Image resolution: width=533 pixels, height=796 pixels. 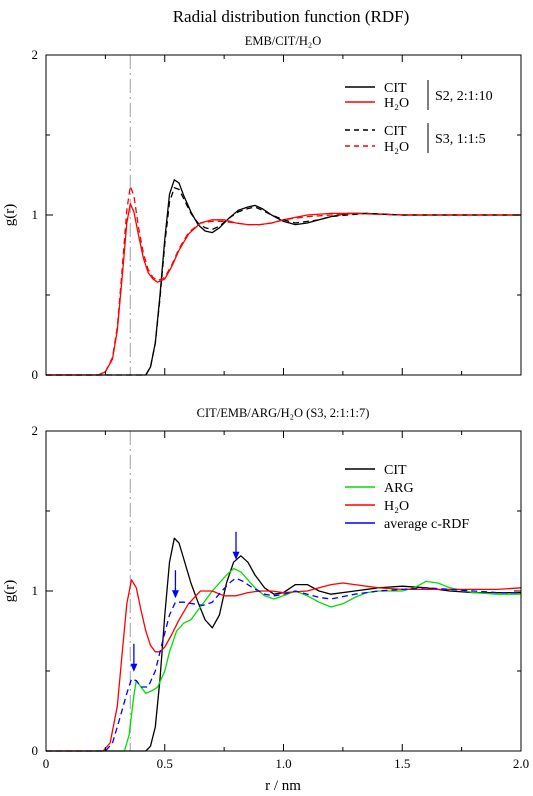 What do you see at coordinates (407, 497) in the screenshot?
I see `bottom-legend: CIT ARG H₂O average c-RDF` at bounding box center [407, 497].